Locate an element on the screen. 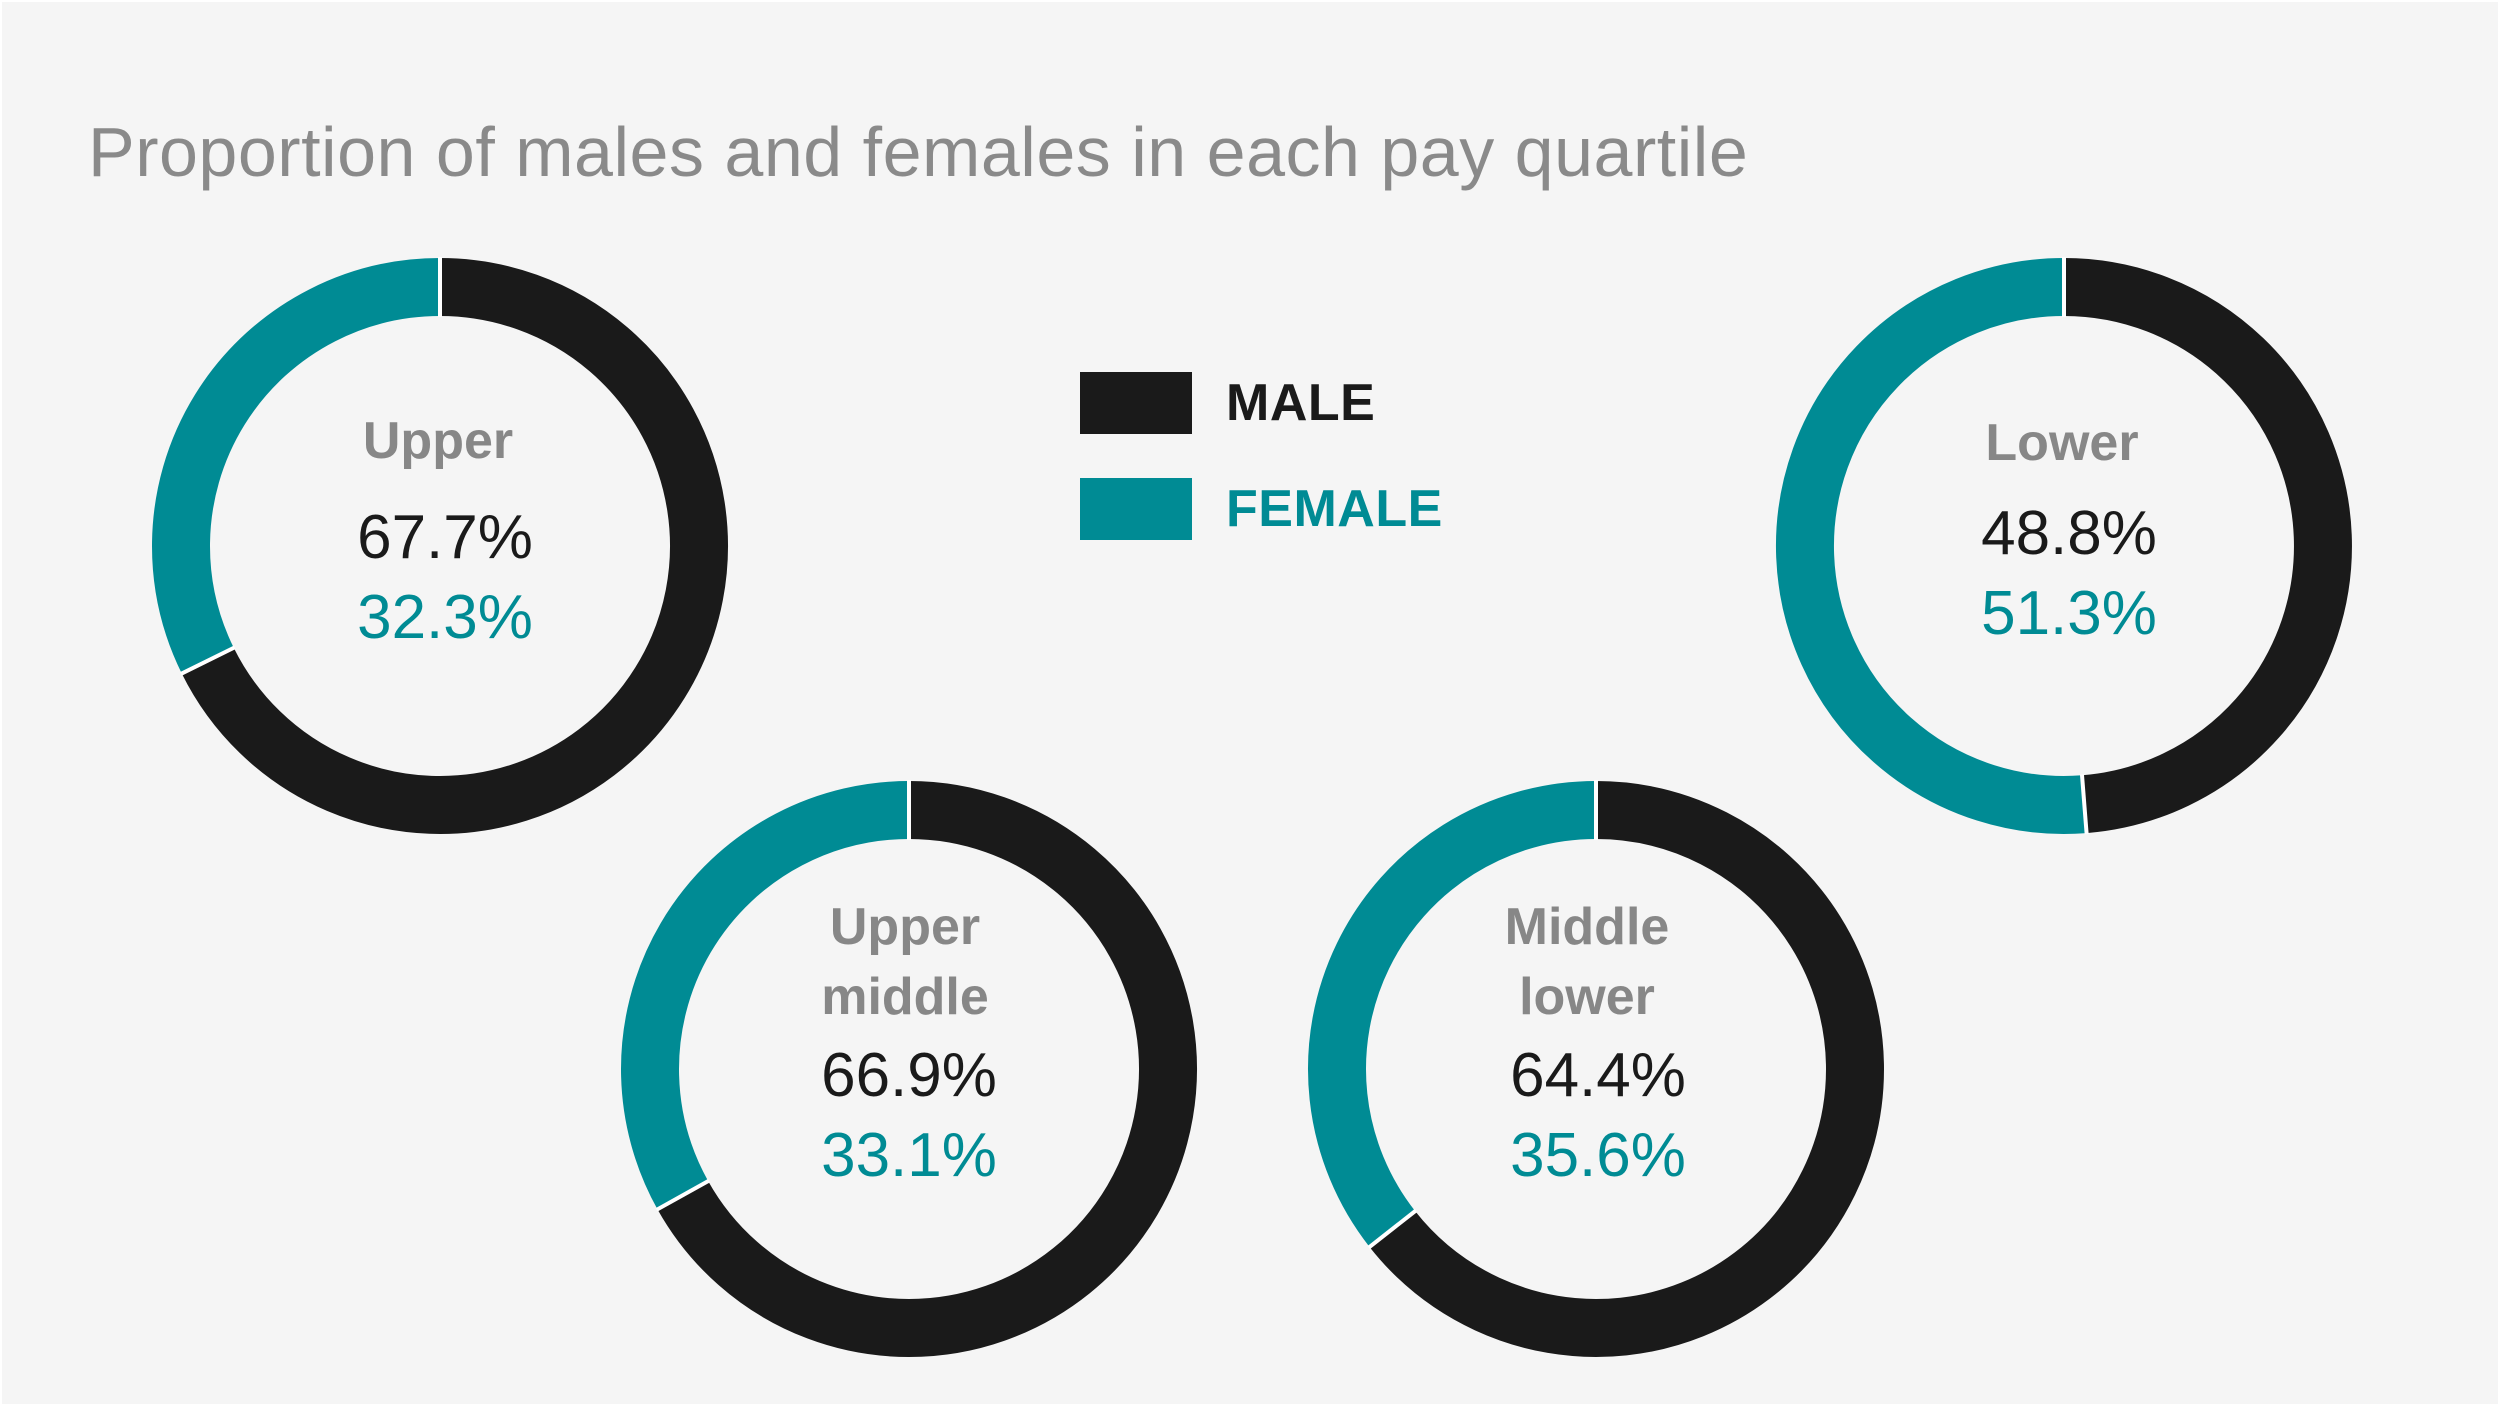 The image size is (2500, 1406). donut-label-upper: Upper 67.7% 32.3% is located at coordinates (438, 532).